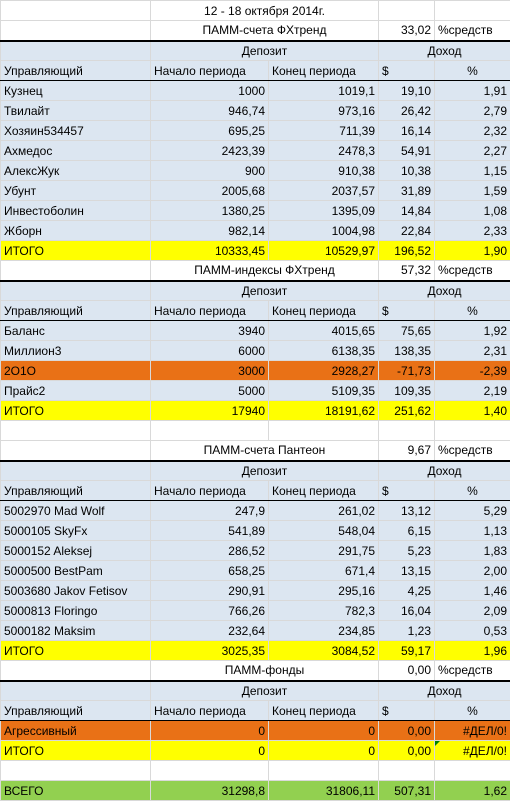 The width and height of the screenshot is (510, 801). Describe the element at coordinates (210, 591) in the screenshot. I see `start-value: 290,91` at that location.